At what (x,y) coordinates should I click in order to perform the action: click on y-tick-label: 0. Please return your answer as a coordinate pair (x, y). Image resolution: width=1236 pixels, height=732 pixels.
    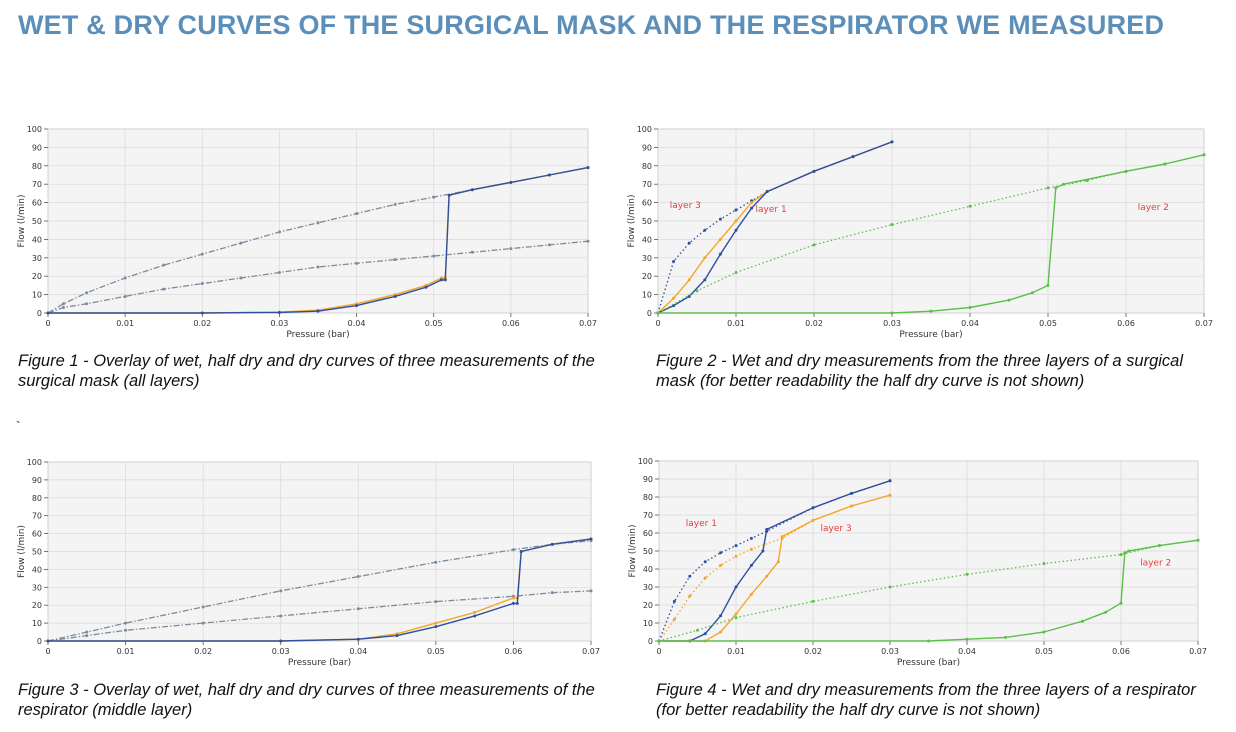
    Looking at the image, I should click on (39, 641).